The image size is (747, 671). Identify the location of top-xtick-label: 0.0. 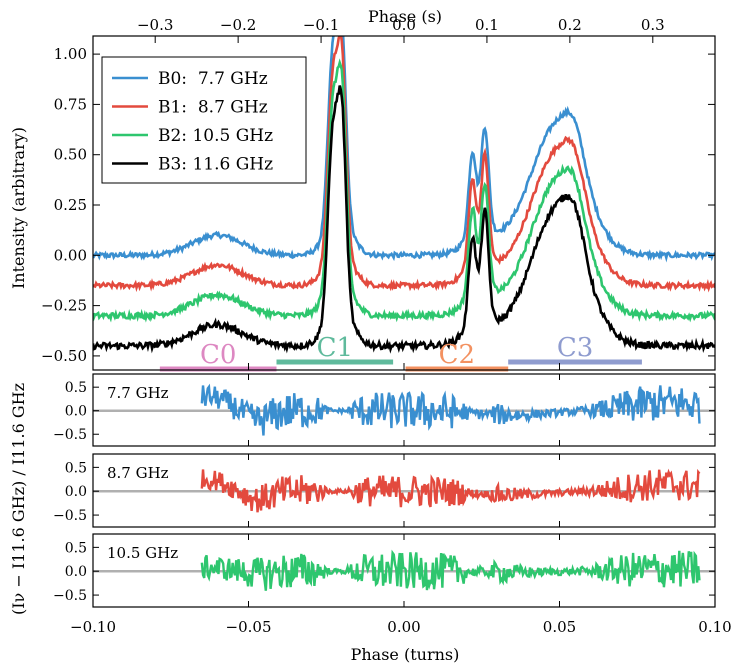
(404, 25).